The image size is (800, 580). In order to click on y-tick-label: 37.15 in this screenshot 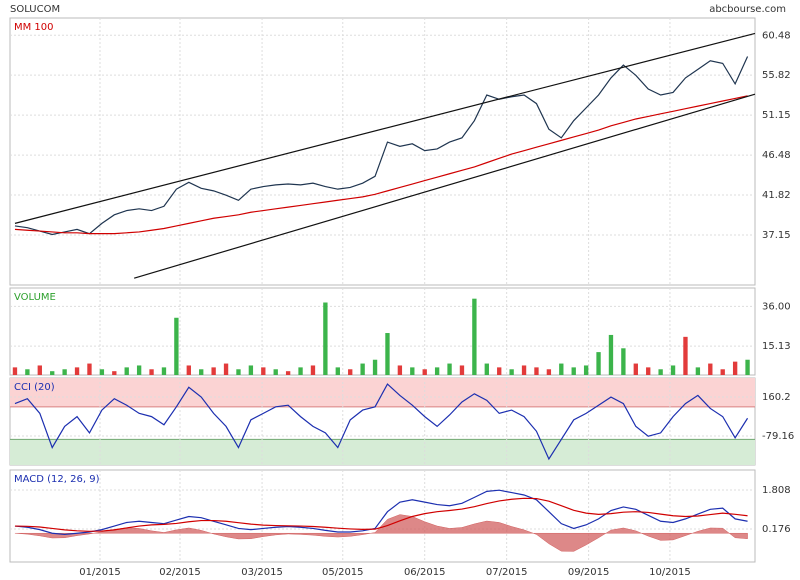, I will do `click(776, 235)`.